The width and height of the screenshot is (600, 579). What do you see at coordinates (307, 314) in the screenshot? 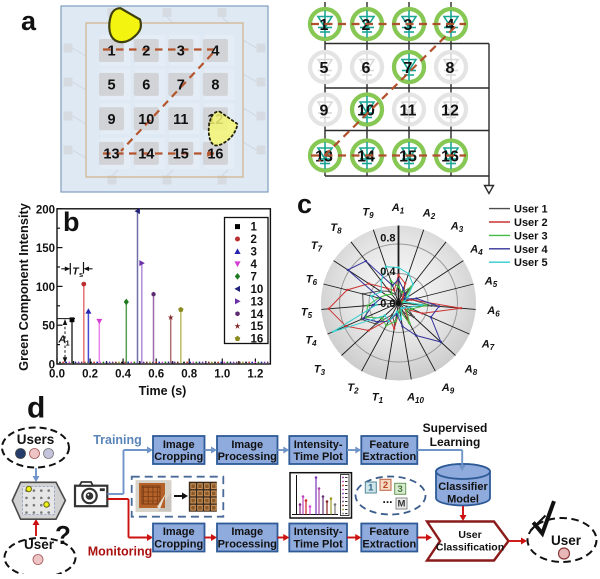
I see `svg-text: T5` at bounding box center [307, 314].